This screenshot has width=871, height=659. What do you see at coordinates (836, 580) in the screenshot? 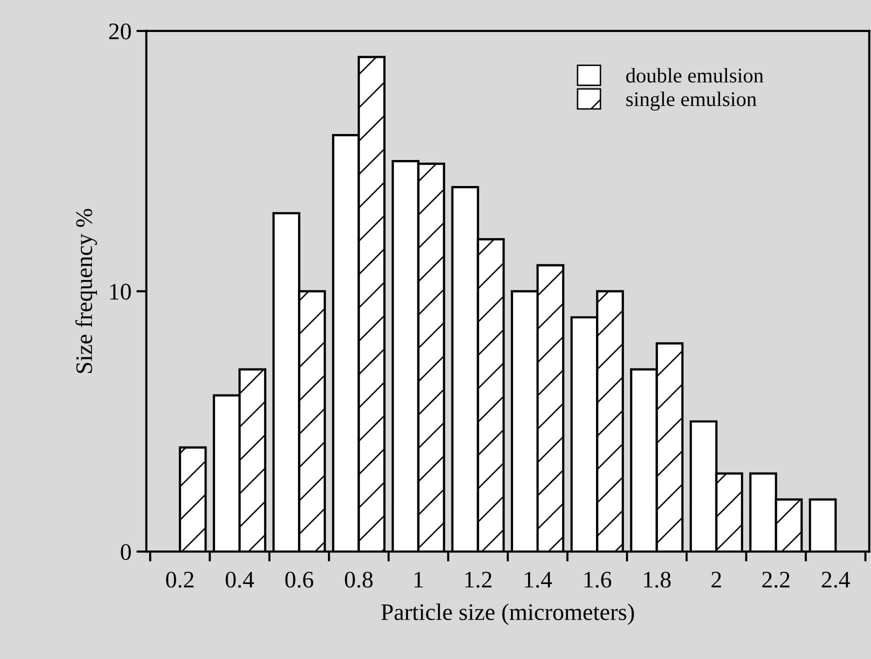
I see `x-tick-label: 2.4` at bounding box center [836, 580].